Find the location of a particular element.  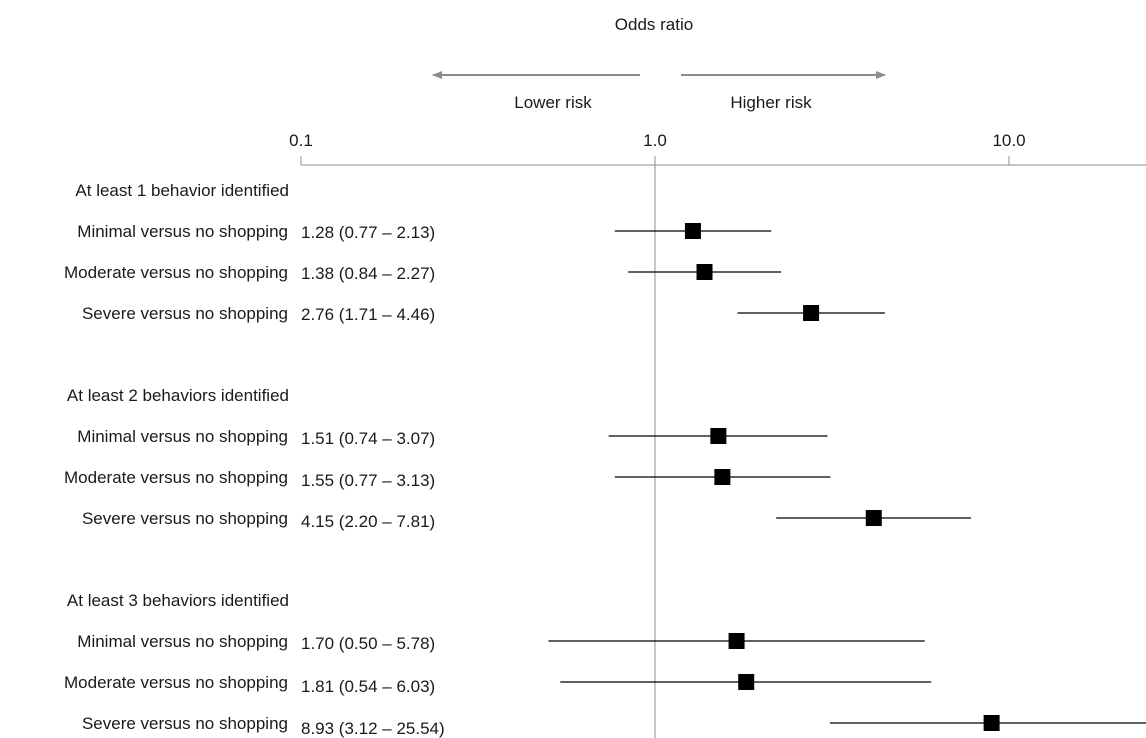

ci-text: 1.70 (0.50 – 5.78) is located at coordinates (368, 643).